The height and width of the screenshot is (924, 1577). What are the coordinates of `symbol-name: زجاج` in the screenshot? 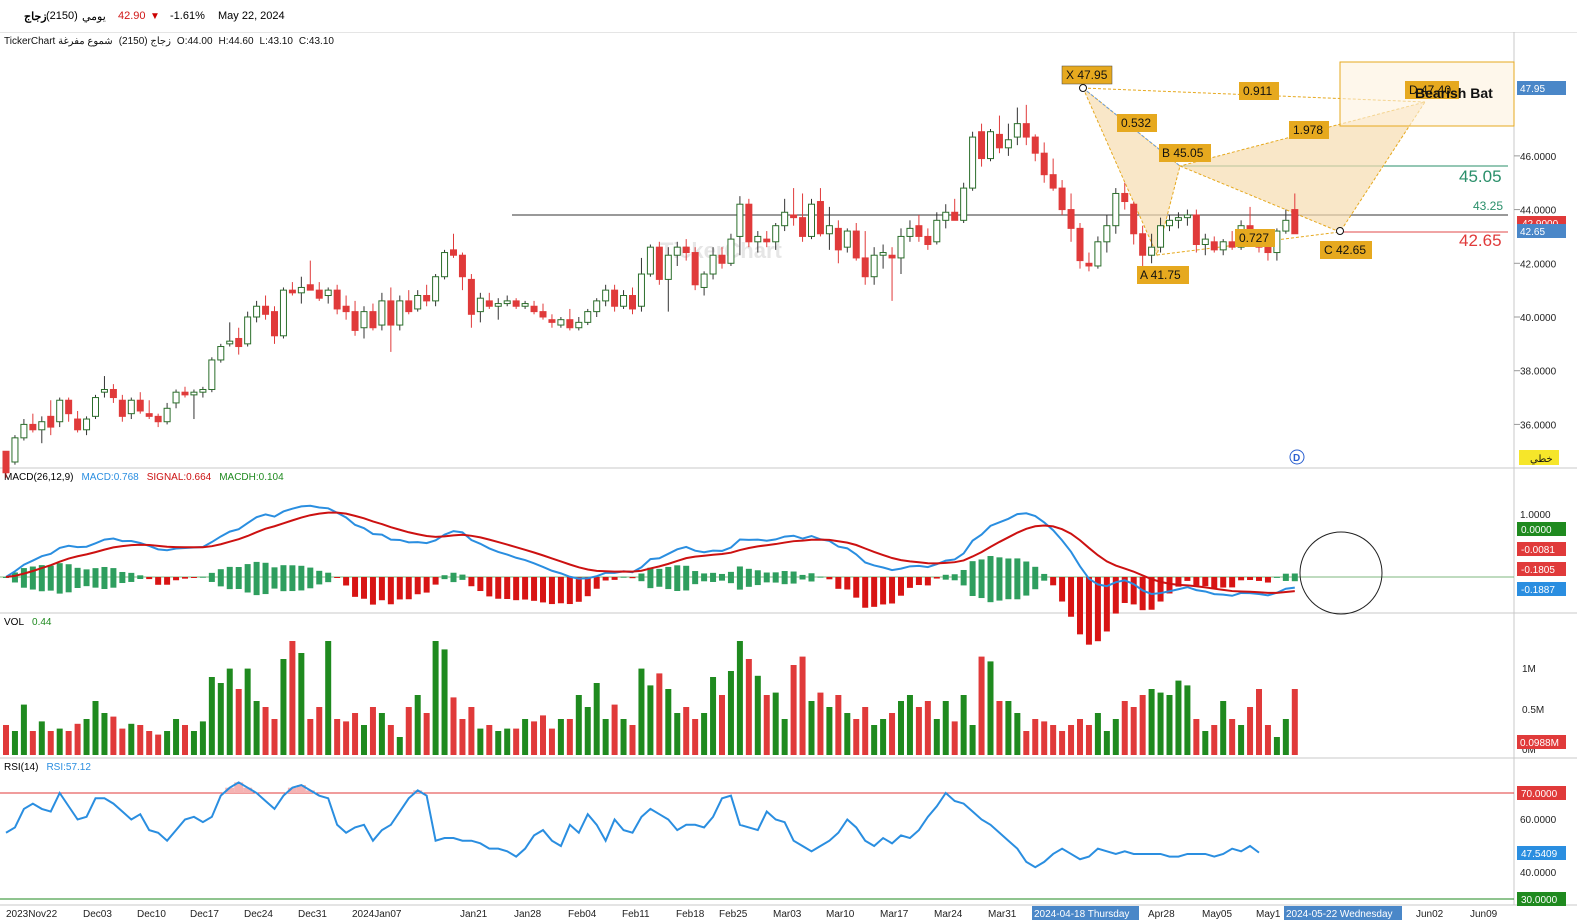 It's located at (35, 17).